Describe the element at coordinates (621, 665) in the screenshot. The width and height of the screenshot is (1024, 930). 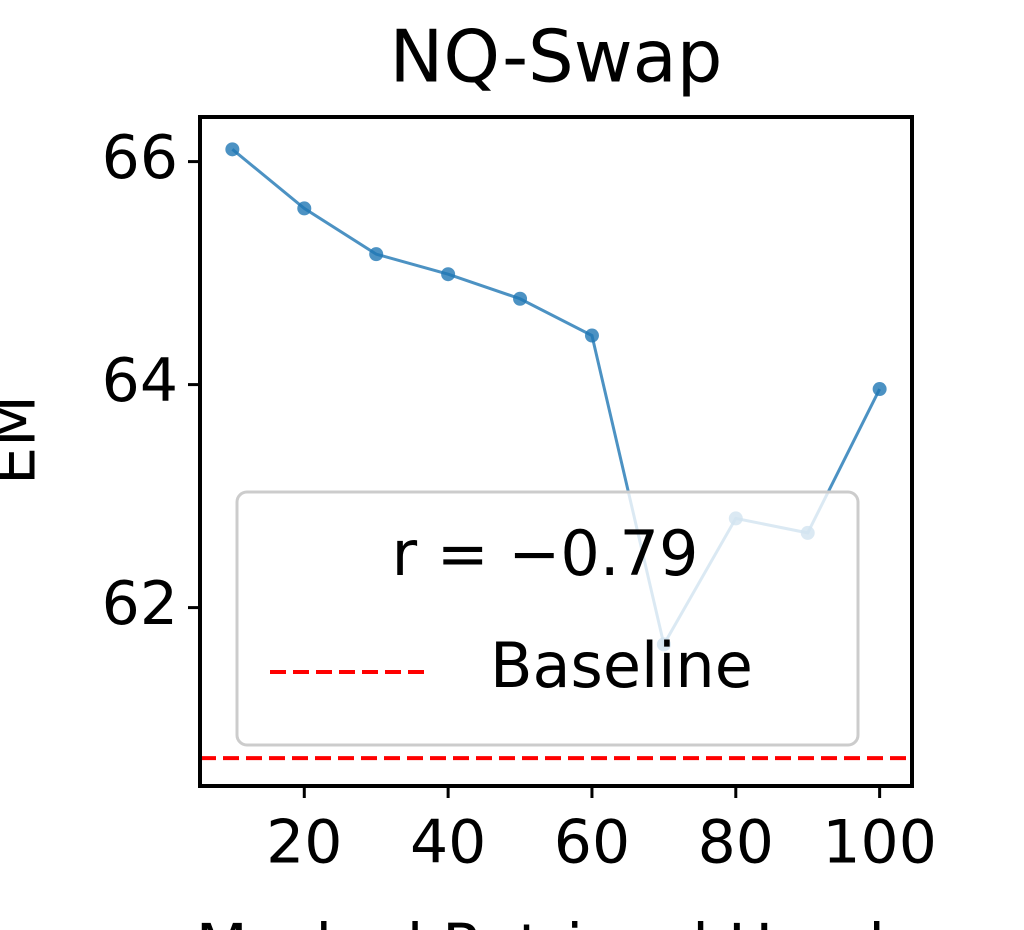
I see `legend-label: Baseline` at that location.